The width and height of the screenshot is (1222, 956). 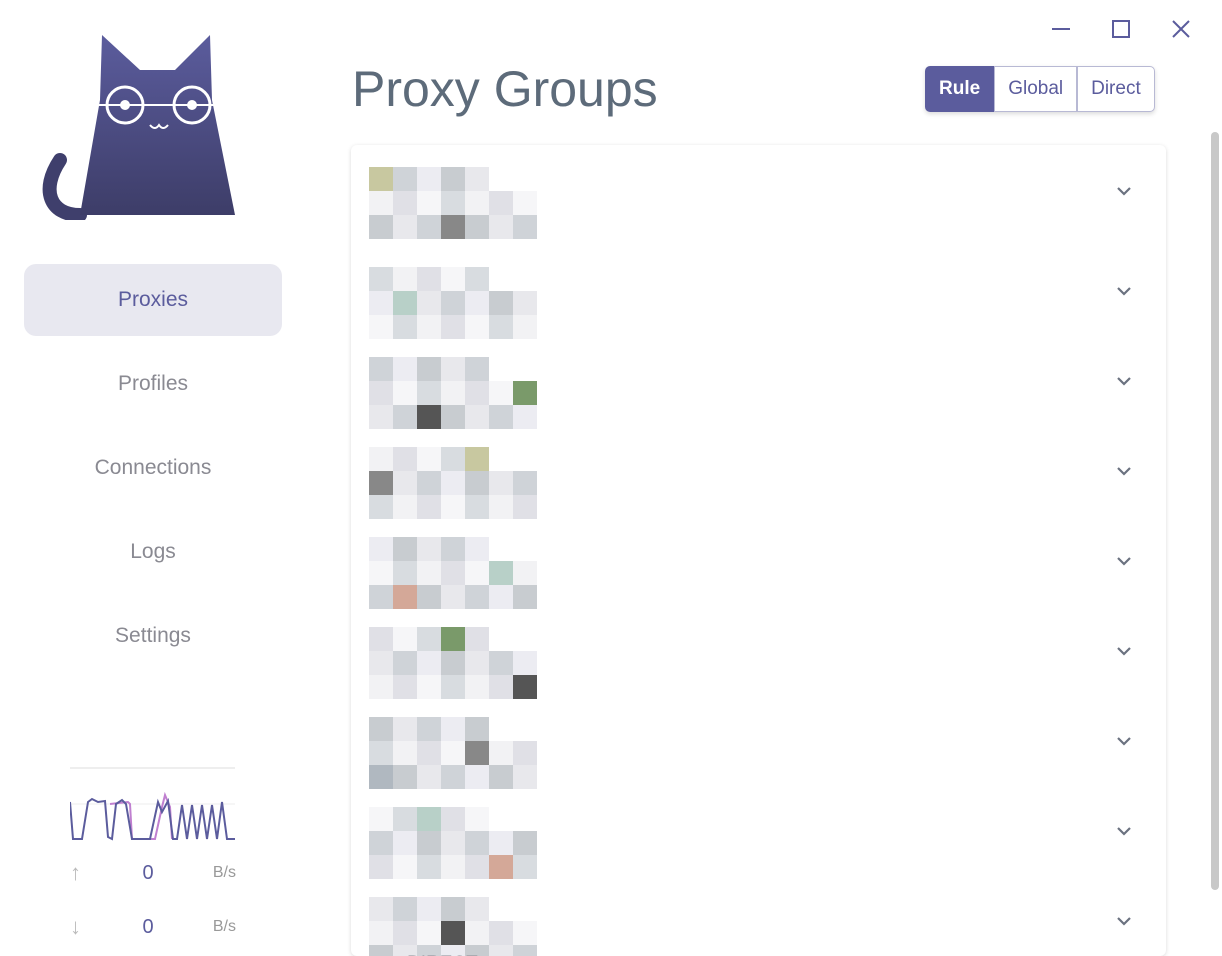 What do you see at coordinates (153, 467) in the screenshot?
I see `sidebar-item-connections: Connections` at bounding box center [153, 467].